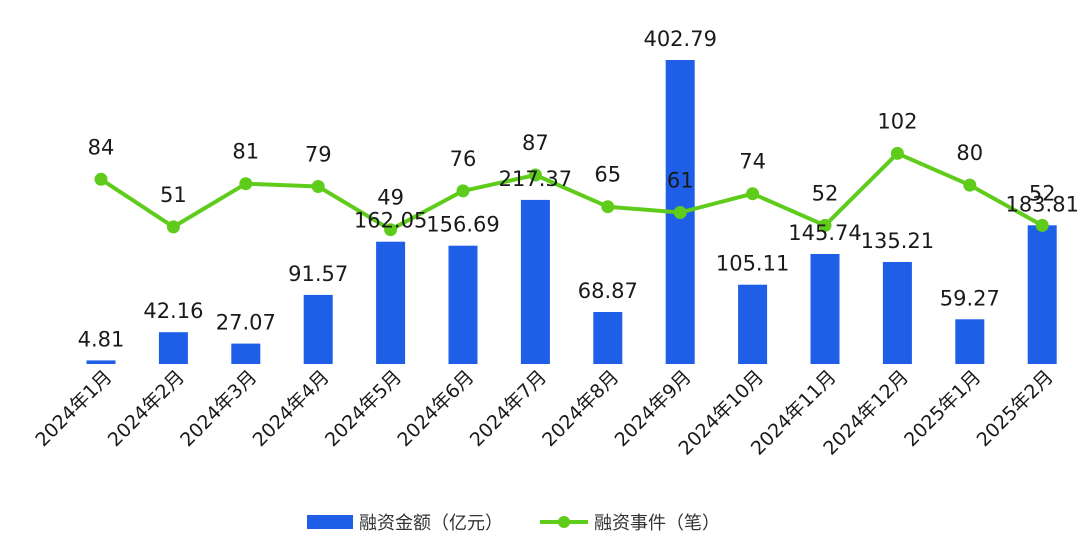 Image resolution: width=1080 pixels, height=543 pixels. I want to click on category-label: 2024年1月, so click(73, 408).